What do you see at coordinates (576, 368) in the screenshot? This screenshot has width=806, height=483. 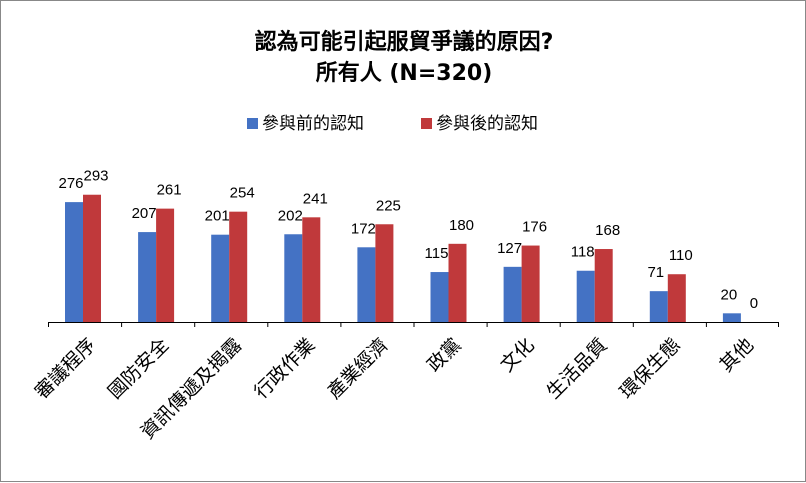 I see `category-label: 生活品質` at bounding box center [576, 368].